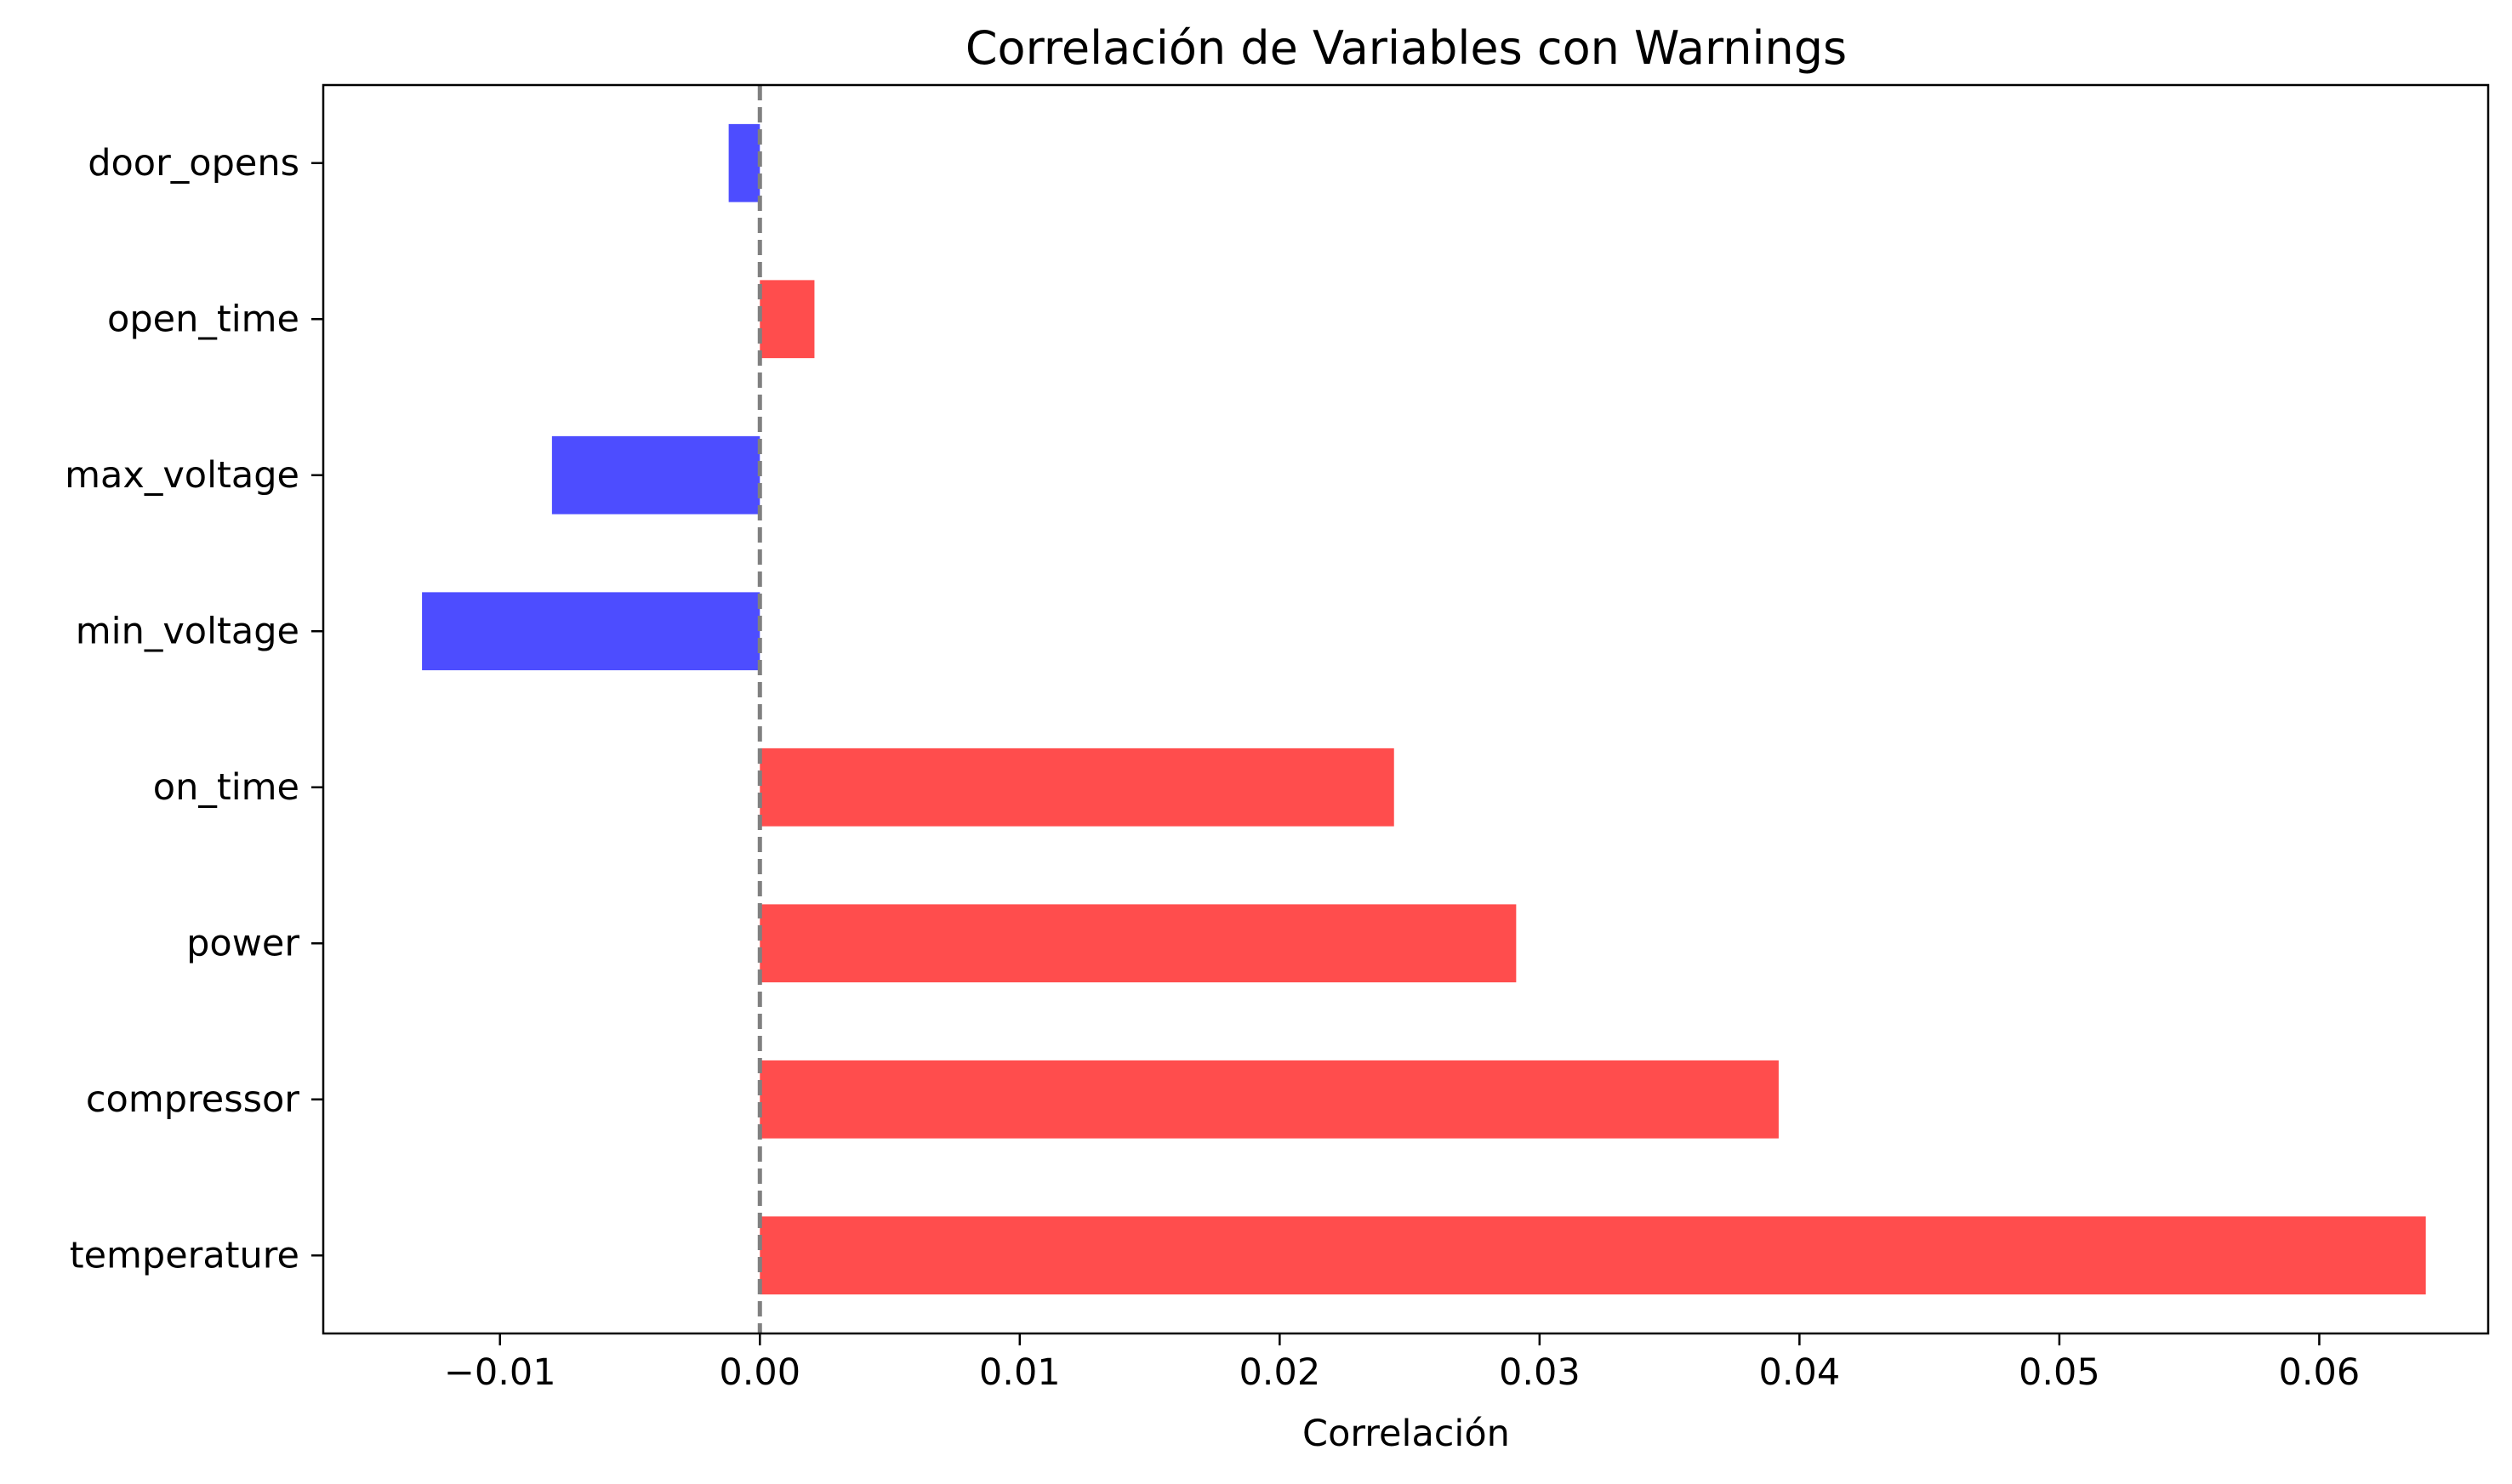 Image resolution: width=2512 pixels, height=1484 pixels. What do you see at coordinates (787, 320) in the screenshot?
I see `bar-open-time` at bounding box center [787, 320].